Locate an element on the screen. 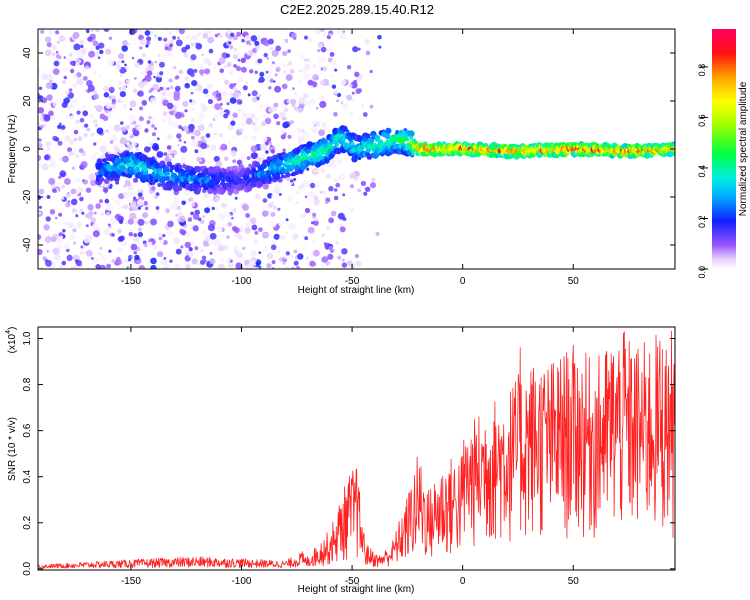  spectrogram-y-label: Frequency (Hz) is located at coordinates (12, 149).